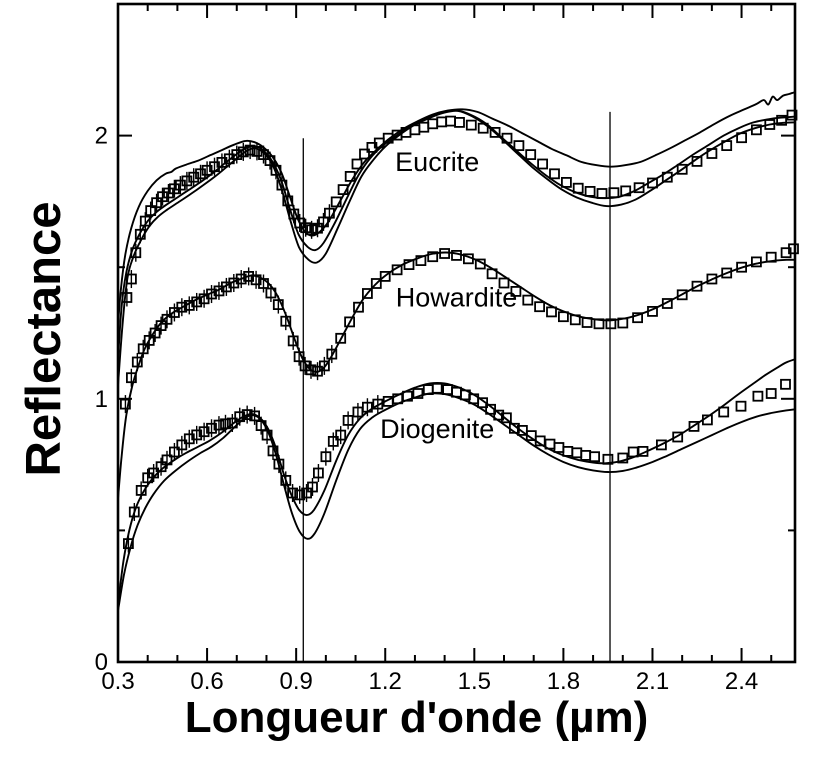 This screenshot has height=763, width=833. What do you see at coordinates (101, 399) in the screenshot?
I see `y-tick-label-1: 1` at bounding box center [101, 399].